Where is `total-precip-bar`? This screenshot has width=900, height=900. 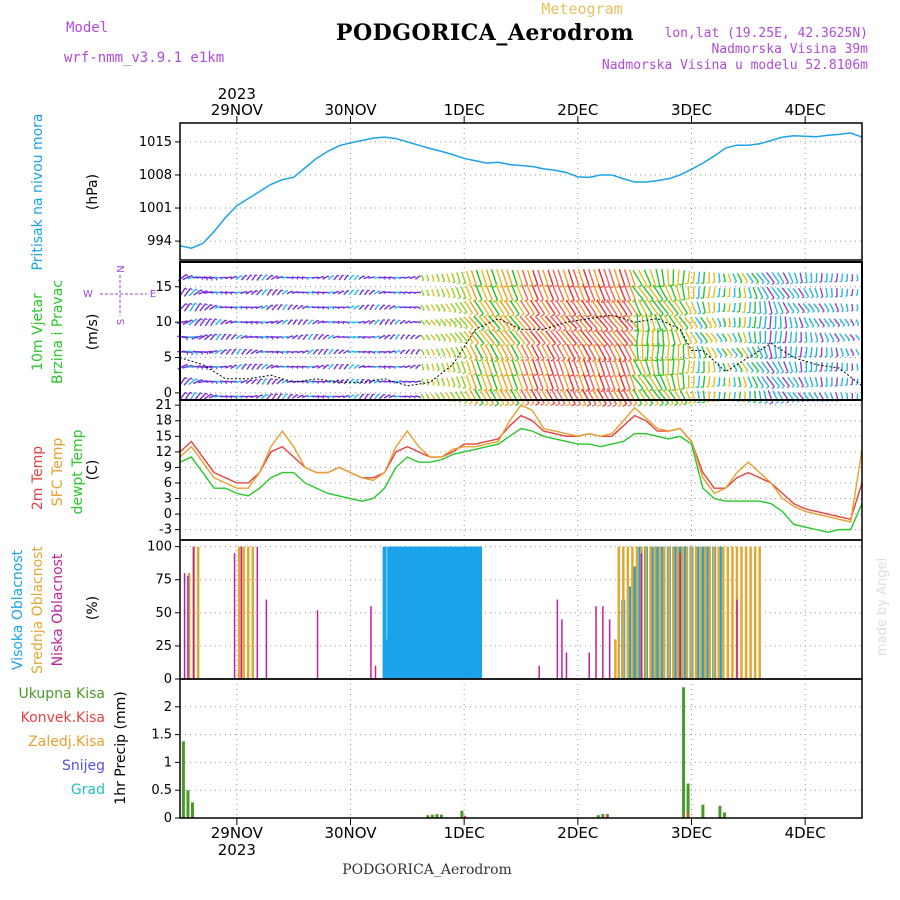 total-precip-bar is located at coordinates (688, 800).